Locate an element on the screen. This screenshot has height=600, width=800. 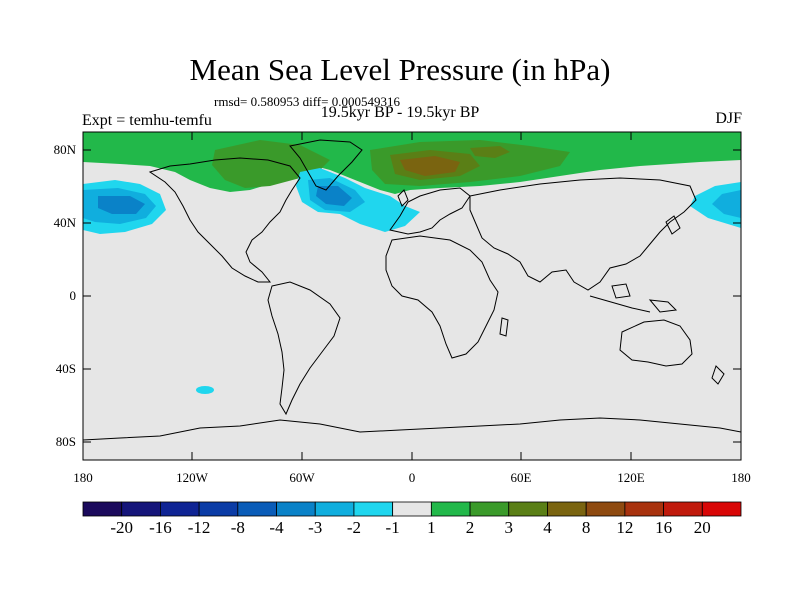
lat-tick-label: 40S is located at coordinates (65, 368).